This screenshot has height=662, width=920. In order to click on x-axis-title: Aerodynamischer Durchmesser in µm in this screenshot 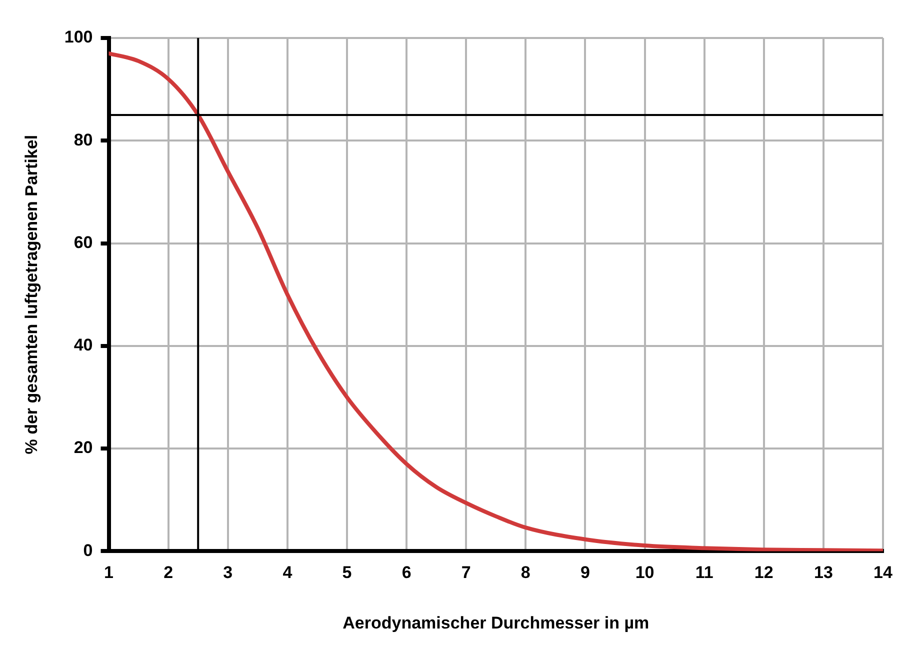, I will do `click(496, 622)`.